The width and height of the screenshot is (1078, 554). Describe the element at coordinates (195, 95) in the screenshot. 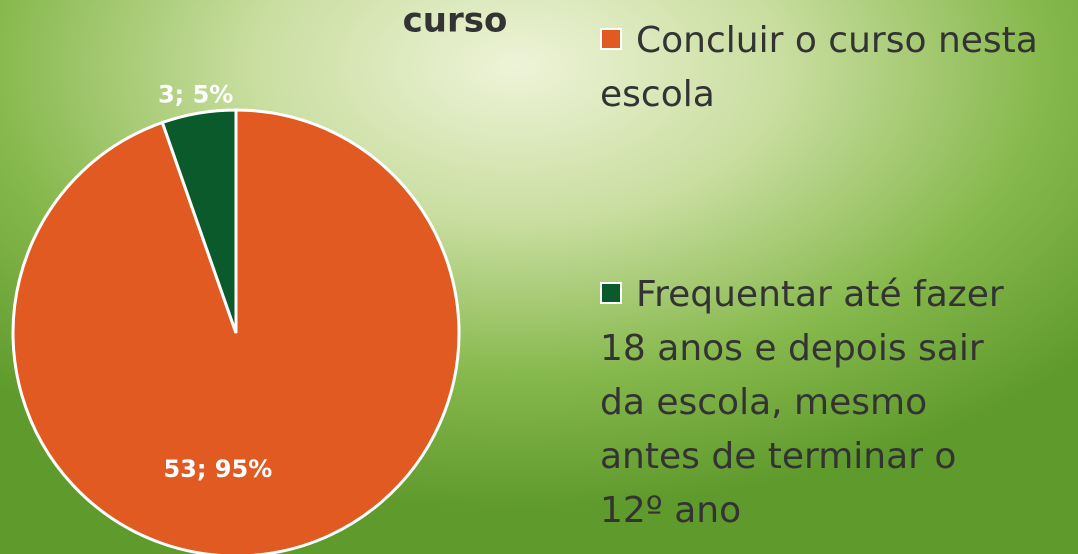

I see `data-label: 3; 5%` at that location.